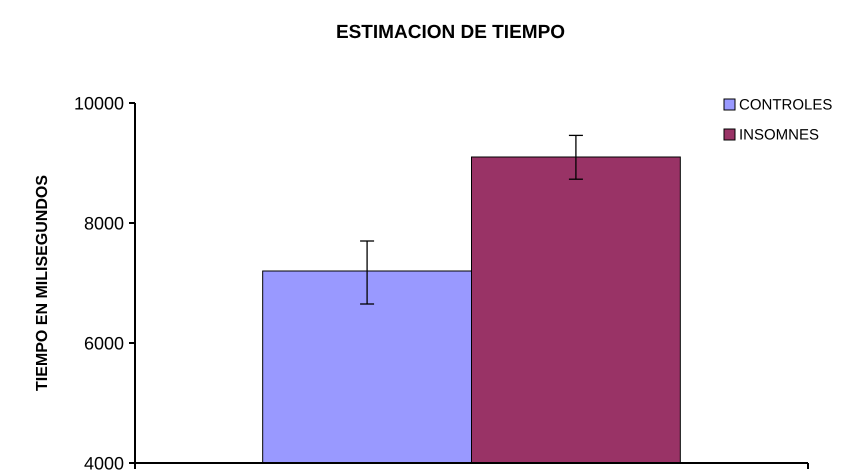 This screenshot has height=473, width=847. I want to click on y-tick-label: 8000, so click(104, 223).